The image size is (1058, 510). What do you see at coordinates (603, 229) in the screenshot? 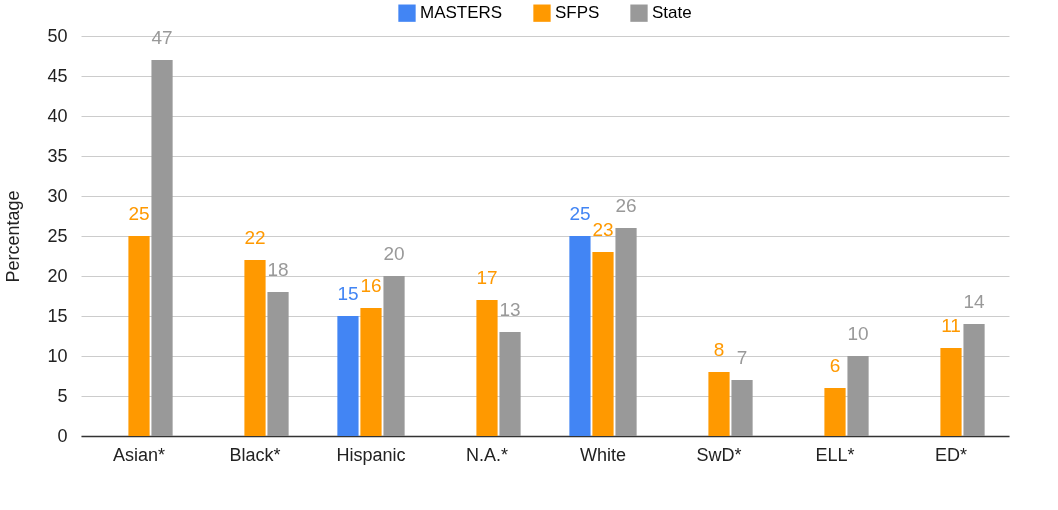
I see `data-label: 23` at bounding box center [603, 229].